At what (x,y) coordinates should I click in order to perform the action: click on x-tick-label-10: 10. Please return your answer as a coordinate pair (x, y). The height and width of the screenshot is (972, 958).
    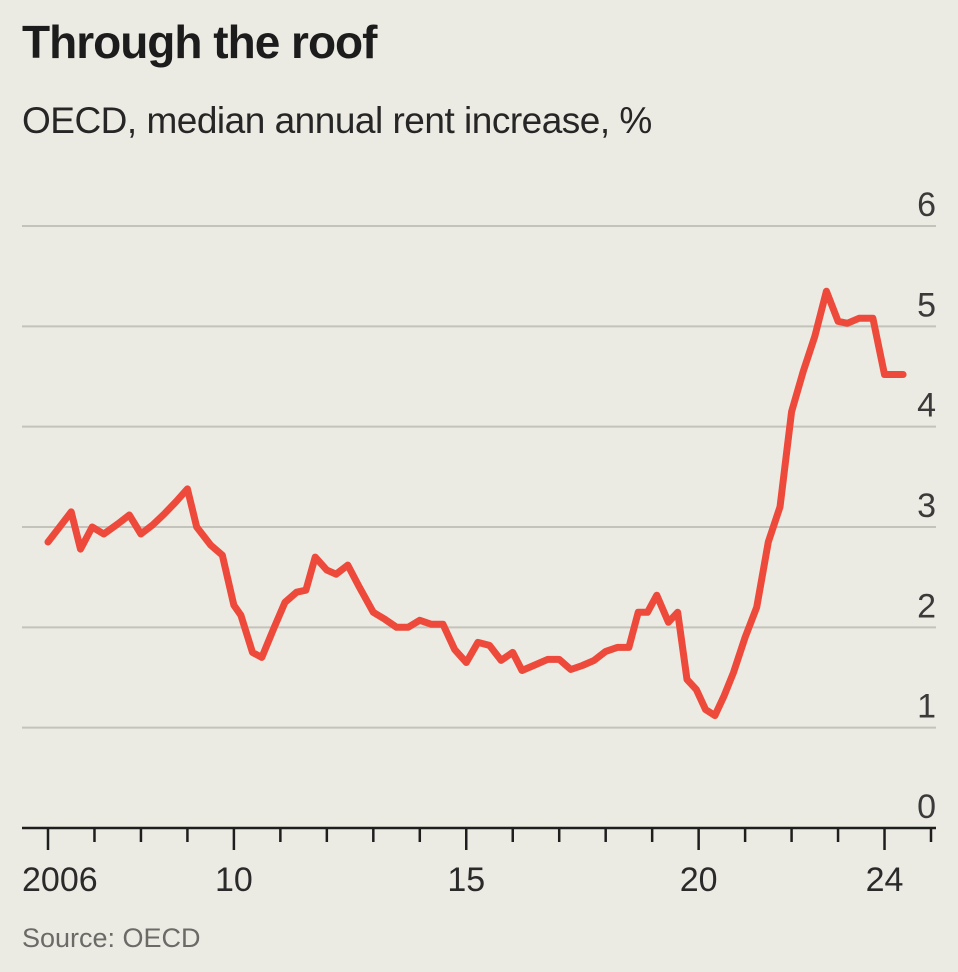
    Looking at the image, I should click on (234, 880).